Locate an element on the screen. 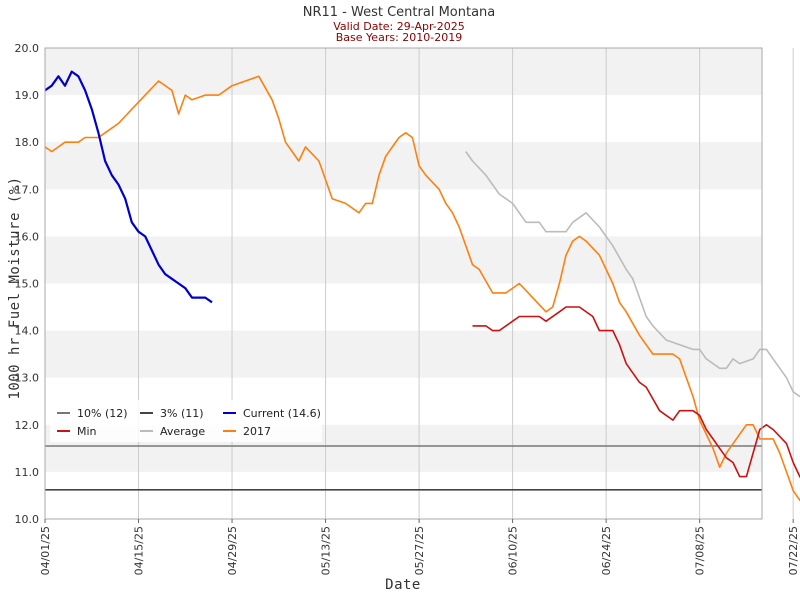 This screenshot has height=600, width=800. x-tick-label: 04/01/25 is located at coordinates (45, 550).